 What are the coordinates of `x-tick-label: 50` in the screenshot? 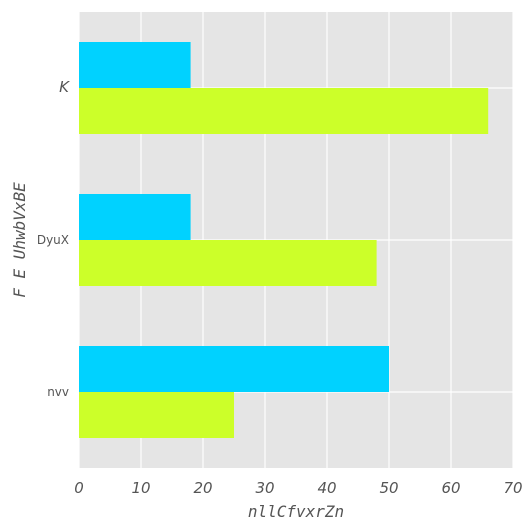 It's located at (388, 488).